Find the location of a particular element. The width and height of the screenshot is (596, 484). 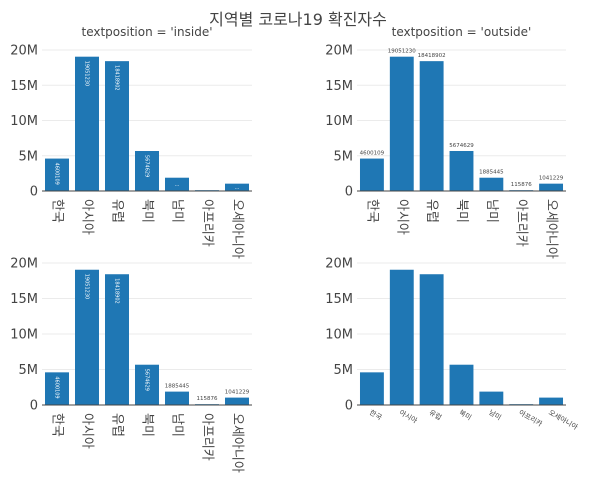

figure-title: 지역별 코로나19 확진자수 is located at coordinates (298, 19).